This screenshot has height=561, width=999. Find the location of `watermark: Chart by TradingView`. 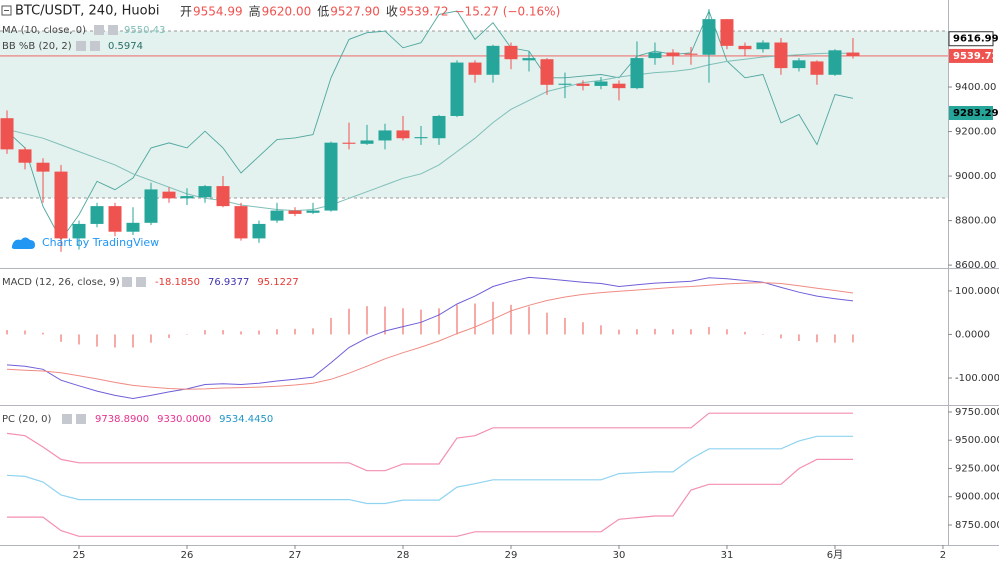

watermark: Chart by TradingView is located at coordinates (100, 242).